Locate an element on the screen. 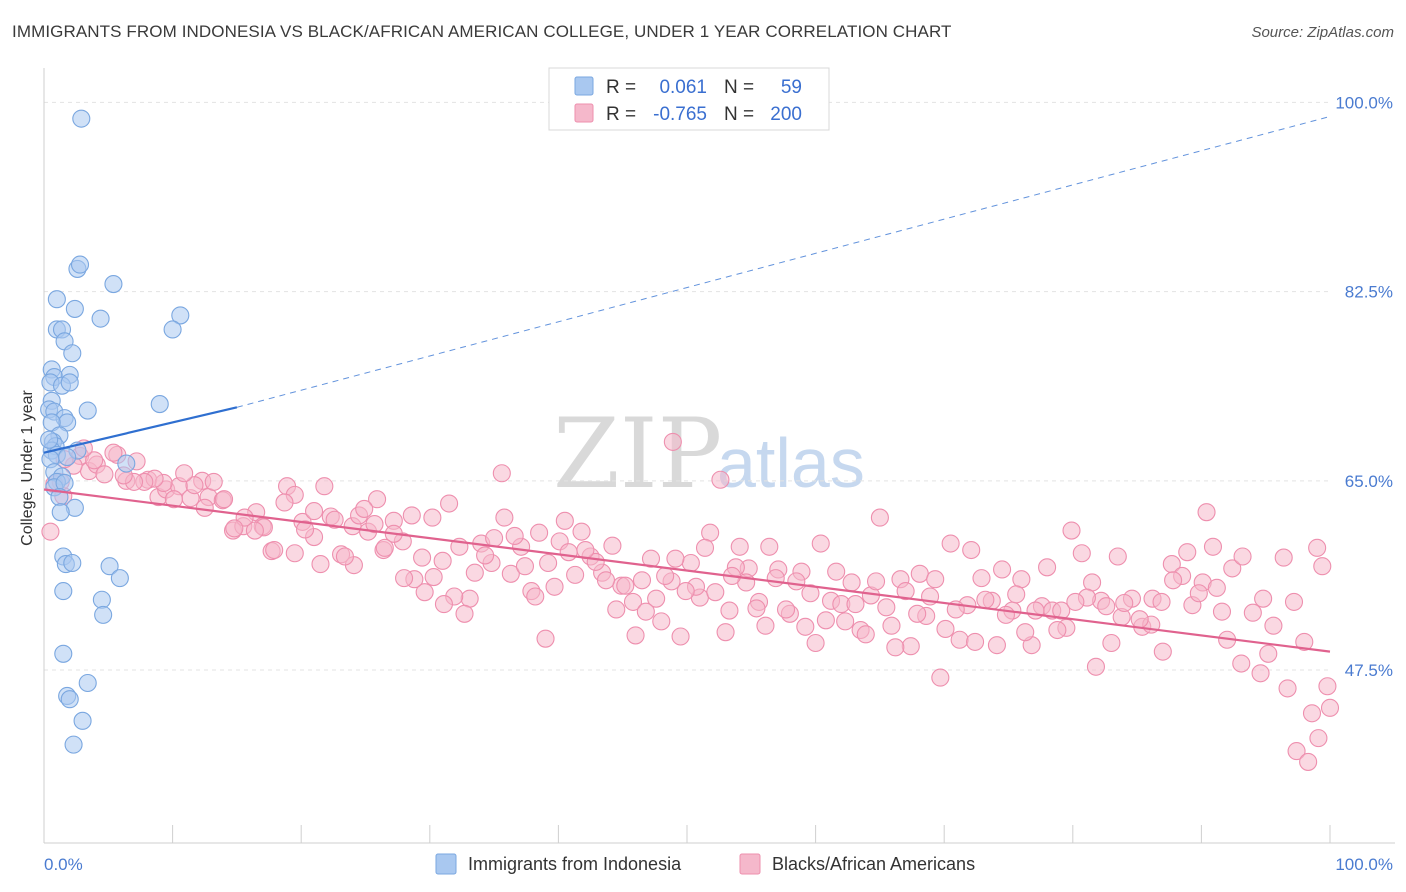 The height and width of the screenshot is (892, 1406). watermark: ZIP atlas is located at coordinates (709, 454).